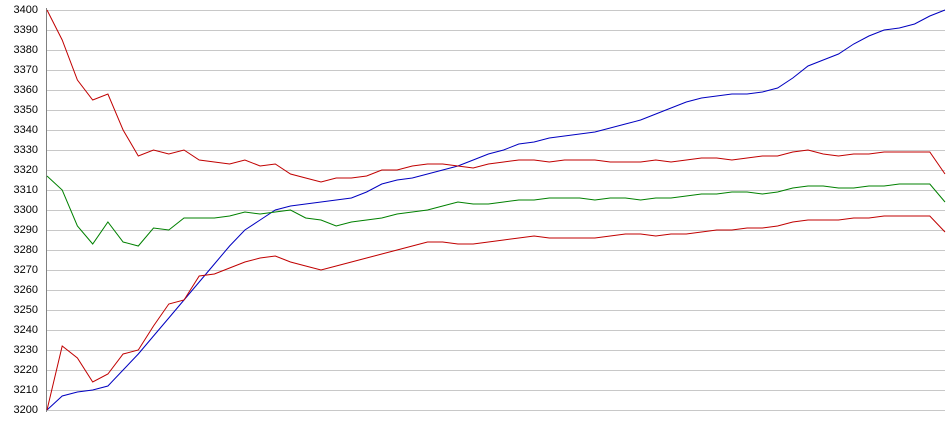 The height and width of the screenshot is (435, 950). What do you see at coordinates (26, 390) in the screenshot?
I see `y-tick-label: 3210` at bounding box center [26, 390].